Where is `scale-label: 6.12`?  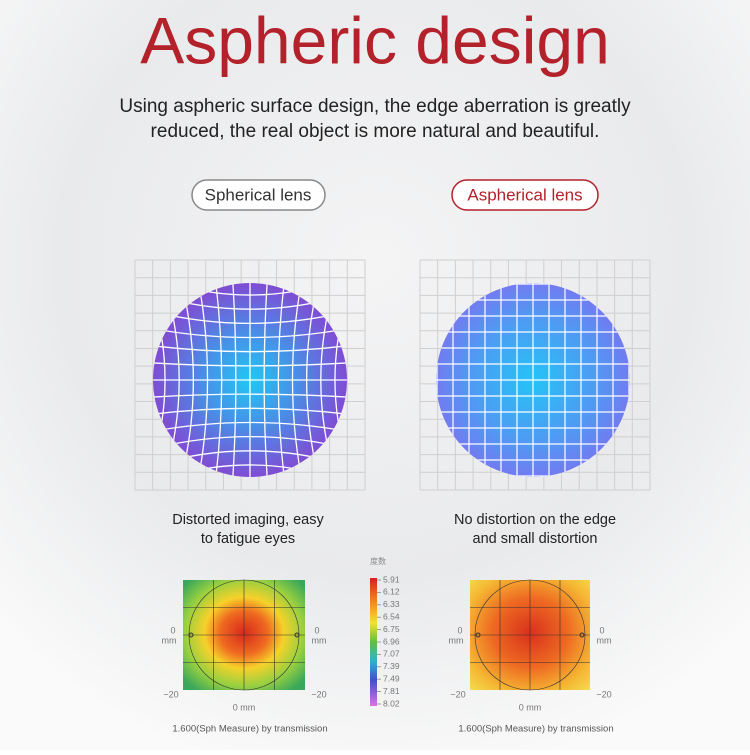
scale-label: 6.12 is located at coordinates (391, 592).